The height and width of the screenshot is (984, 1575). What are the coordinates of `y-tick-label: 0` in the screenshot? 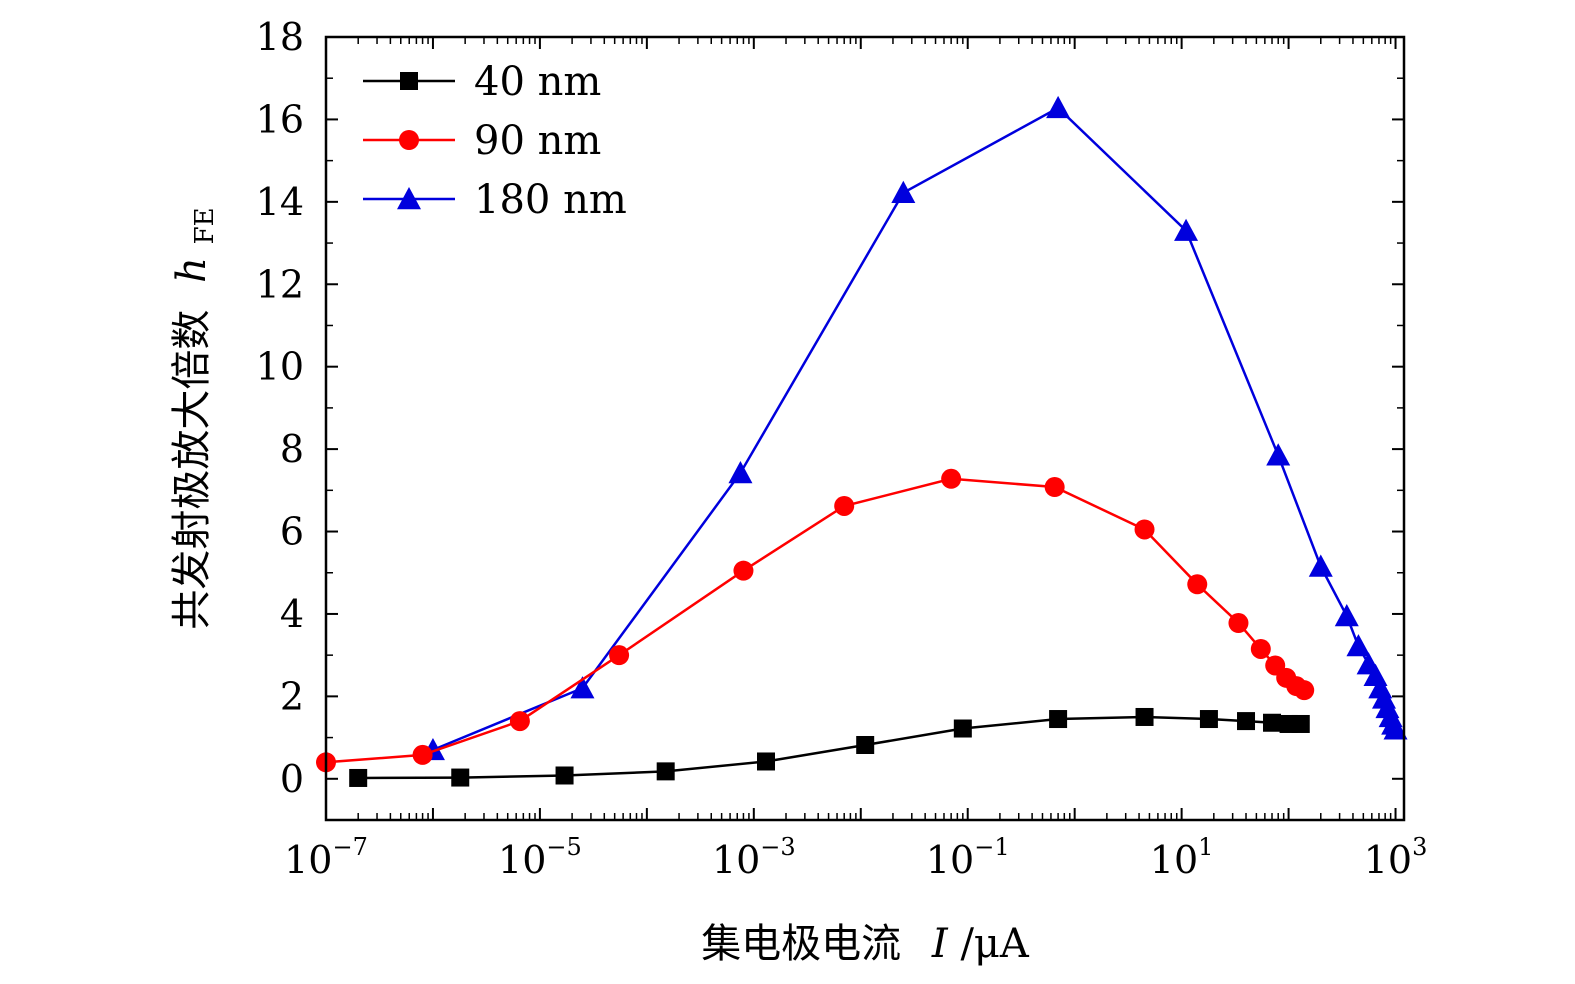 It's located at (292, 779).